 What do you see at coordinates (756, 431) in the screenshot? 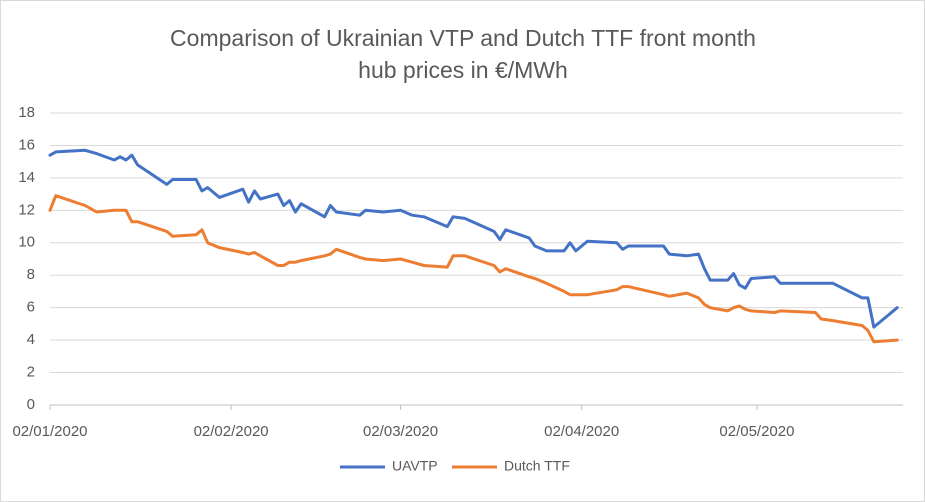
I see `x-tick-label: 02/05/2020` at bounding box center [756, 431].